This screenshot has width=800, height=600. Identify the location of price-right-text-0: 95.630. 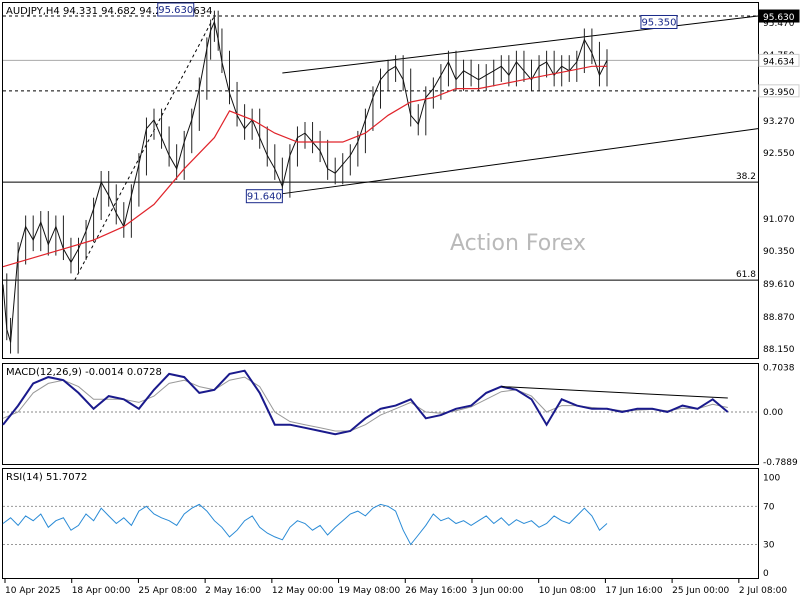
(779, 18).